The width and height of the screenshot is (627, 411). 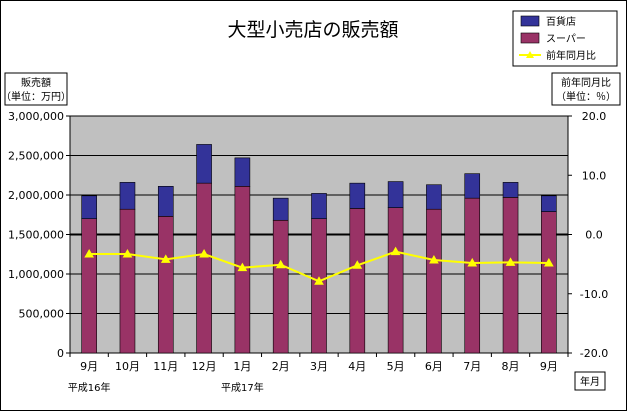 I want to click on left-tick-label: 2,500,000, so click(x=36, y=156).